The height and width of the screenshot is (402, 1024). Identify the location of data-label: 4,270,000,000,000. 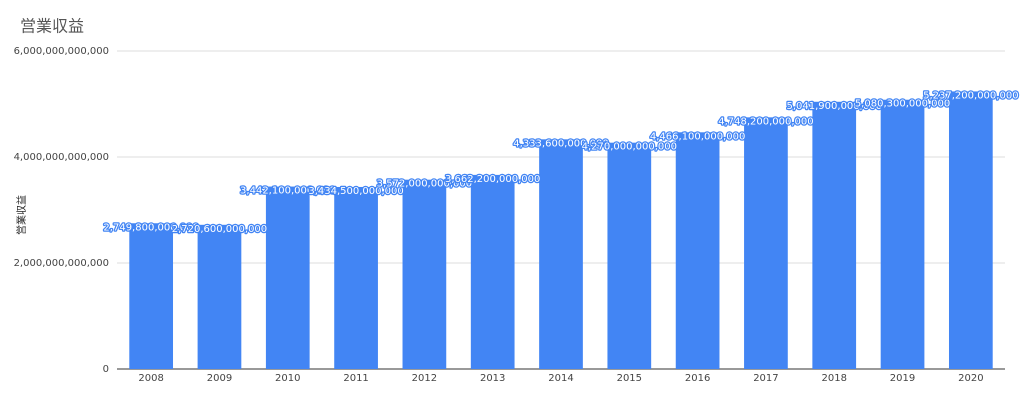
(629, 147).